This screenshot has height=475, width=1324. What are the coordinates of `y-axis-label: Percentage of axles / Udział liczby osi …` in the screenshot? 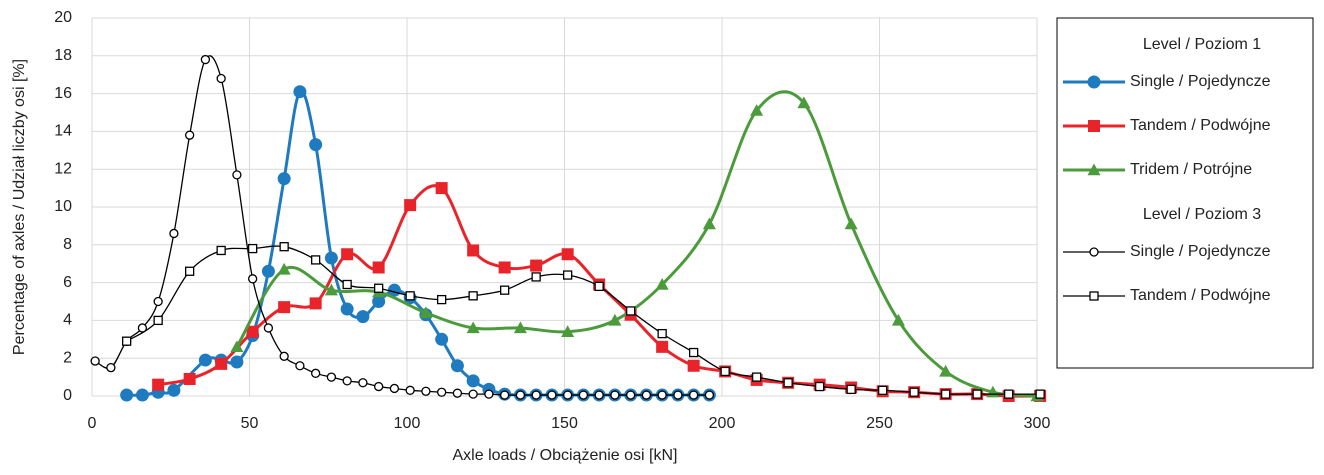 It's located at (19, 207).